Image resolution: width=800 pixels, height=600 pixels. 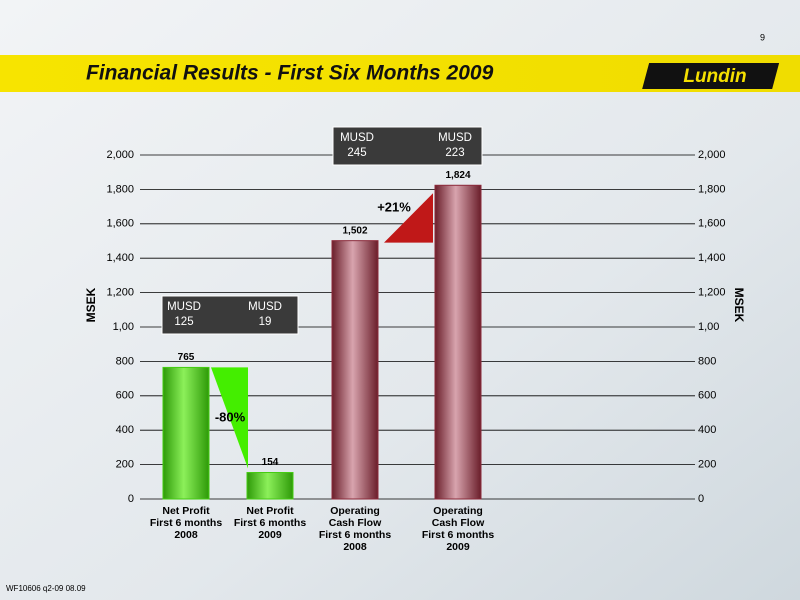 What do you see at coordinates (125, 361) in the screenshot?
I see `y-tick-label: 800` at bounding box center [125, 361].